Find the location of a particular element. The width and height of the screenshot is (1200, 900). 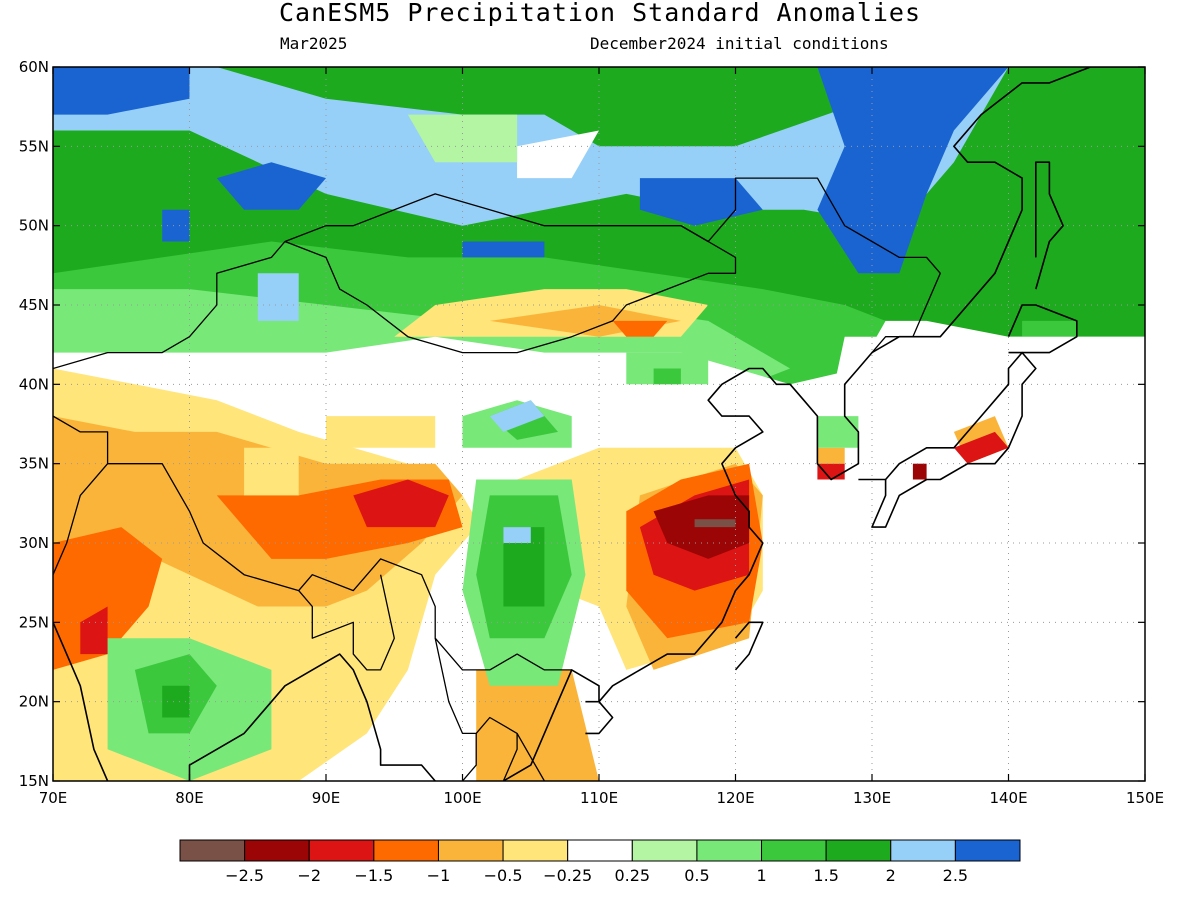

lon-tick-label: 80E is located at coordinates (189, 798).